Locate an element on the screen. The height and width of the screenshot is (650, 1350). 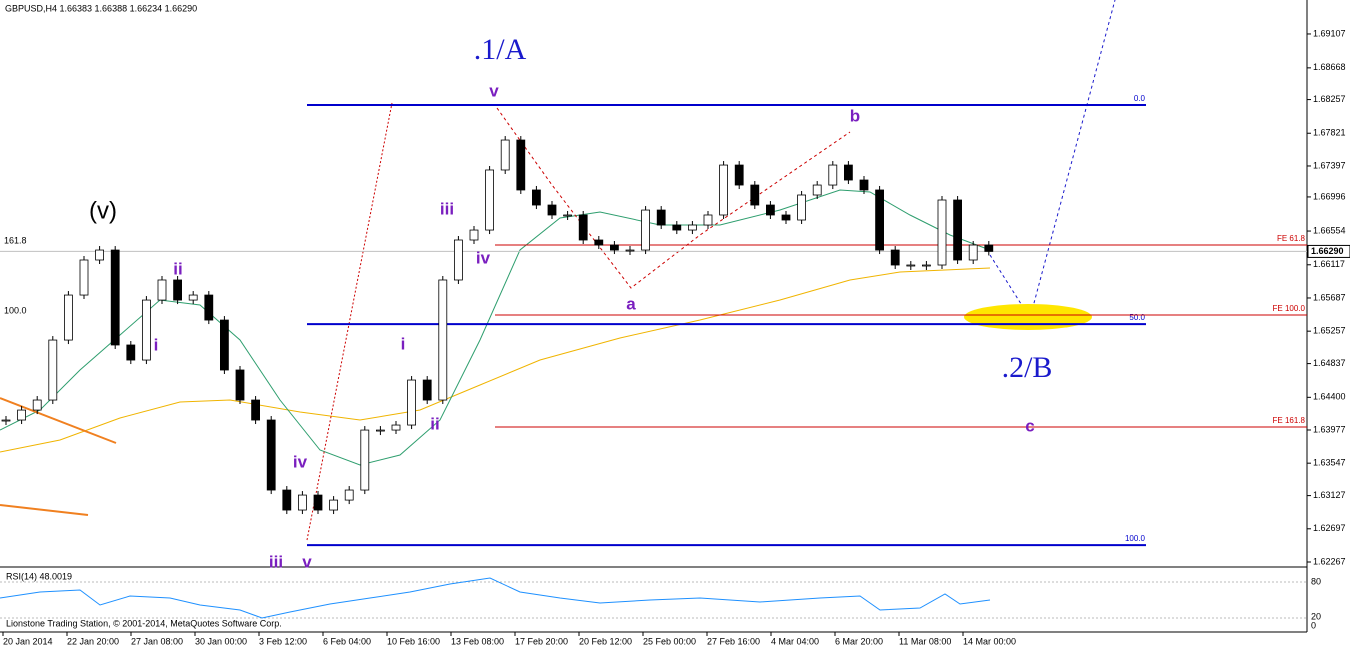
level-label: FE 100.0 is located at coordinates (1289, 308).